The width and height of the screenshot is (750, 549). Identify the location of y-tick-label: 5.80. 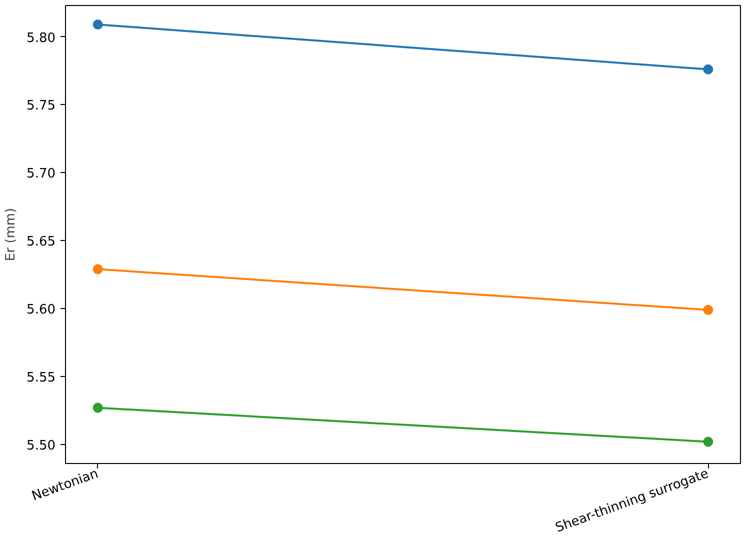
(41, 38).